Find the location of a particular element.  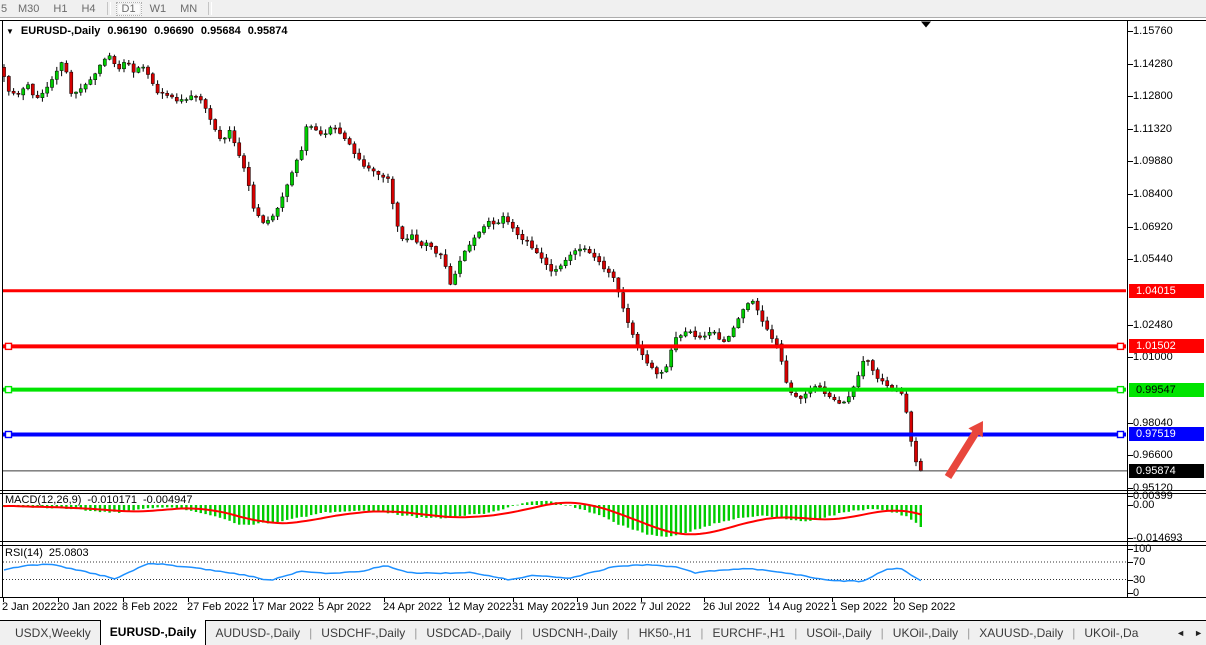

date-axis-label: 19 Jun 2022 is located at coordinates (606, 607).